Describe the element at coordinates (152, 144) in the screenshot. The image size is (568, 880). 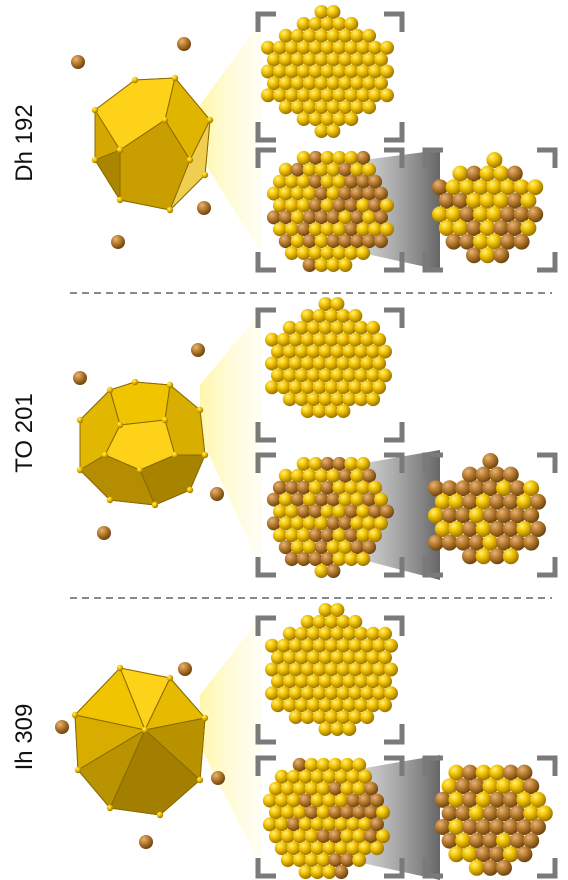
I see `polyhedron-vertices-dh` at that location.